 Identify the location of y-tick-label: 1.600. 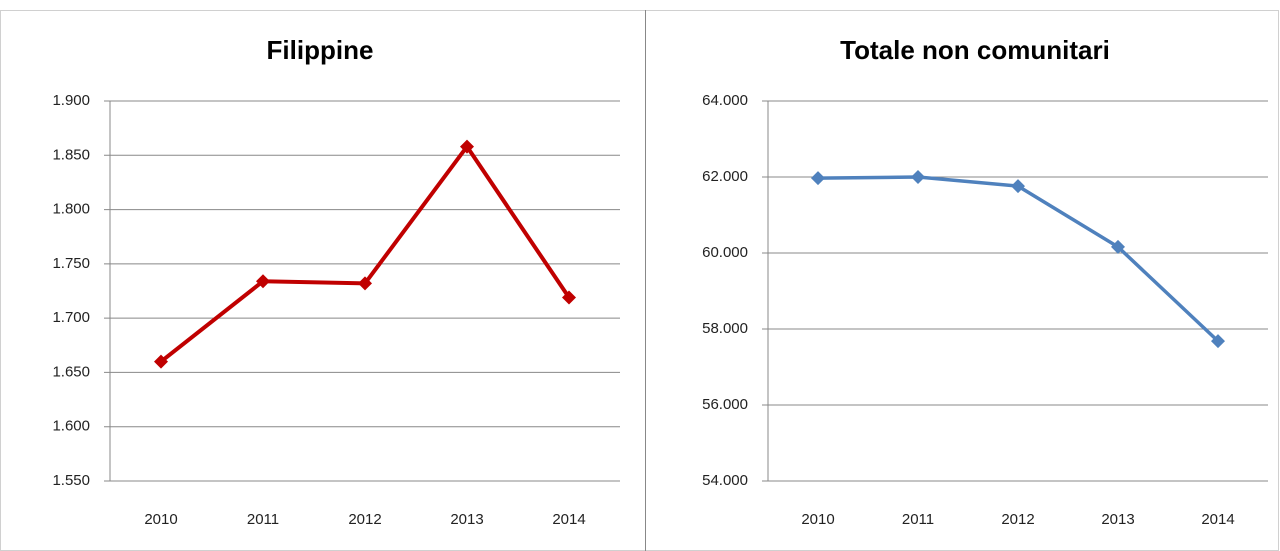
(71, 426).